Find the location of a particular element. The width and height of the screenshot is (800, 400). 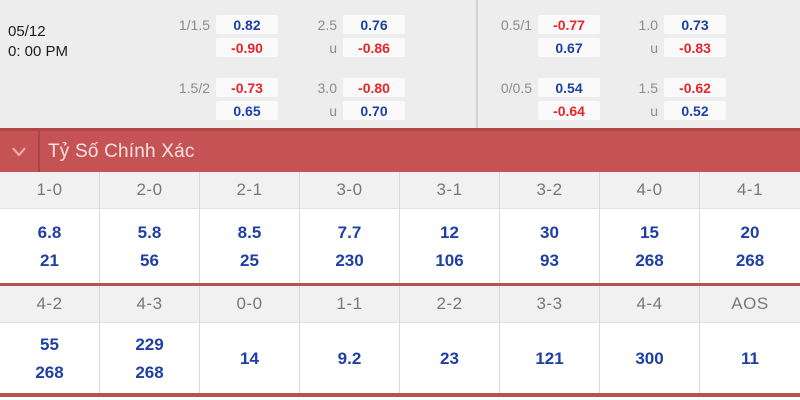

odds-value: 15 is located at coordinates (649, 232).